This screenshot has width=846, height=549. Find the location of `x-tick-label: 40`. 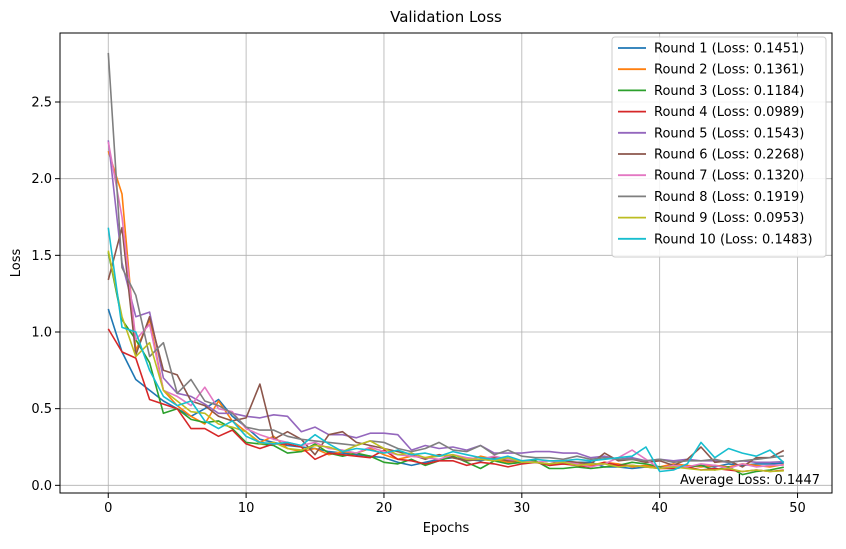

x-tick-label: 40 is located at coordinates (659, 508).